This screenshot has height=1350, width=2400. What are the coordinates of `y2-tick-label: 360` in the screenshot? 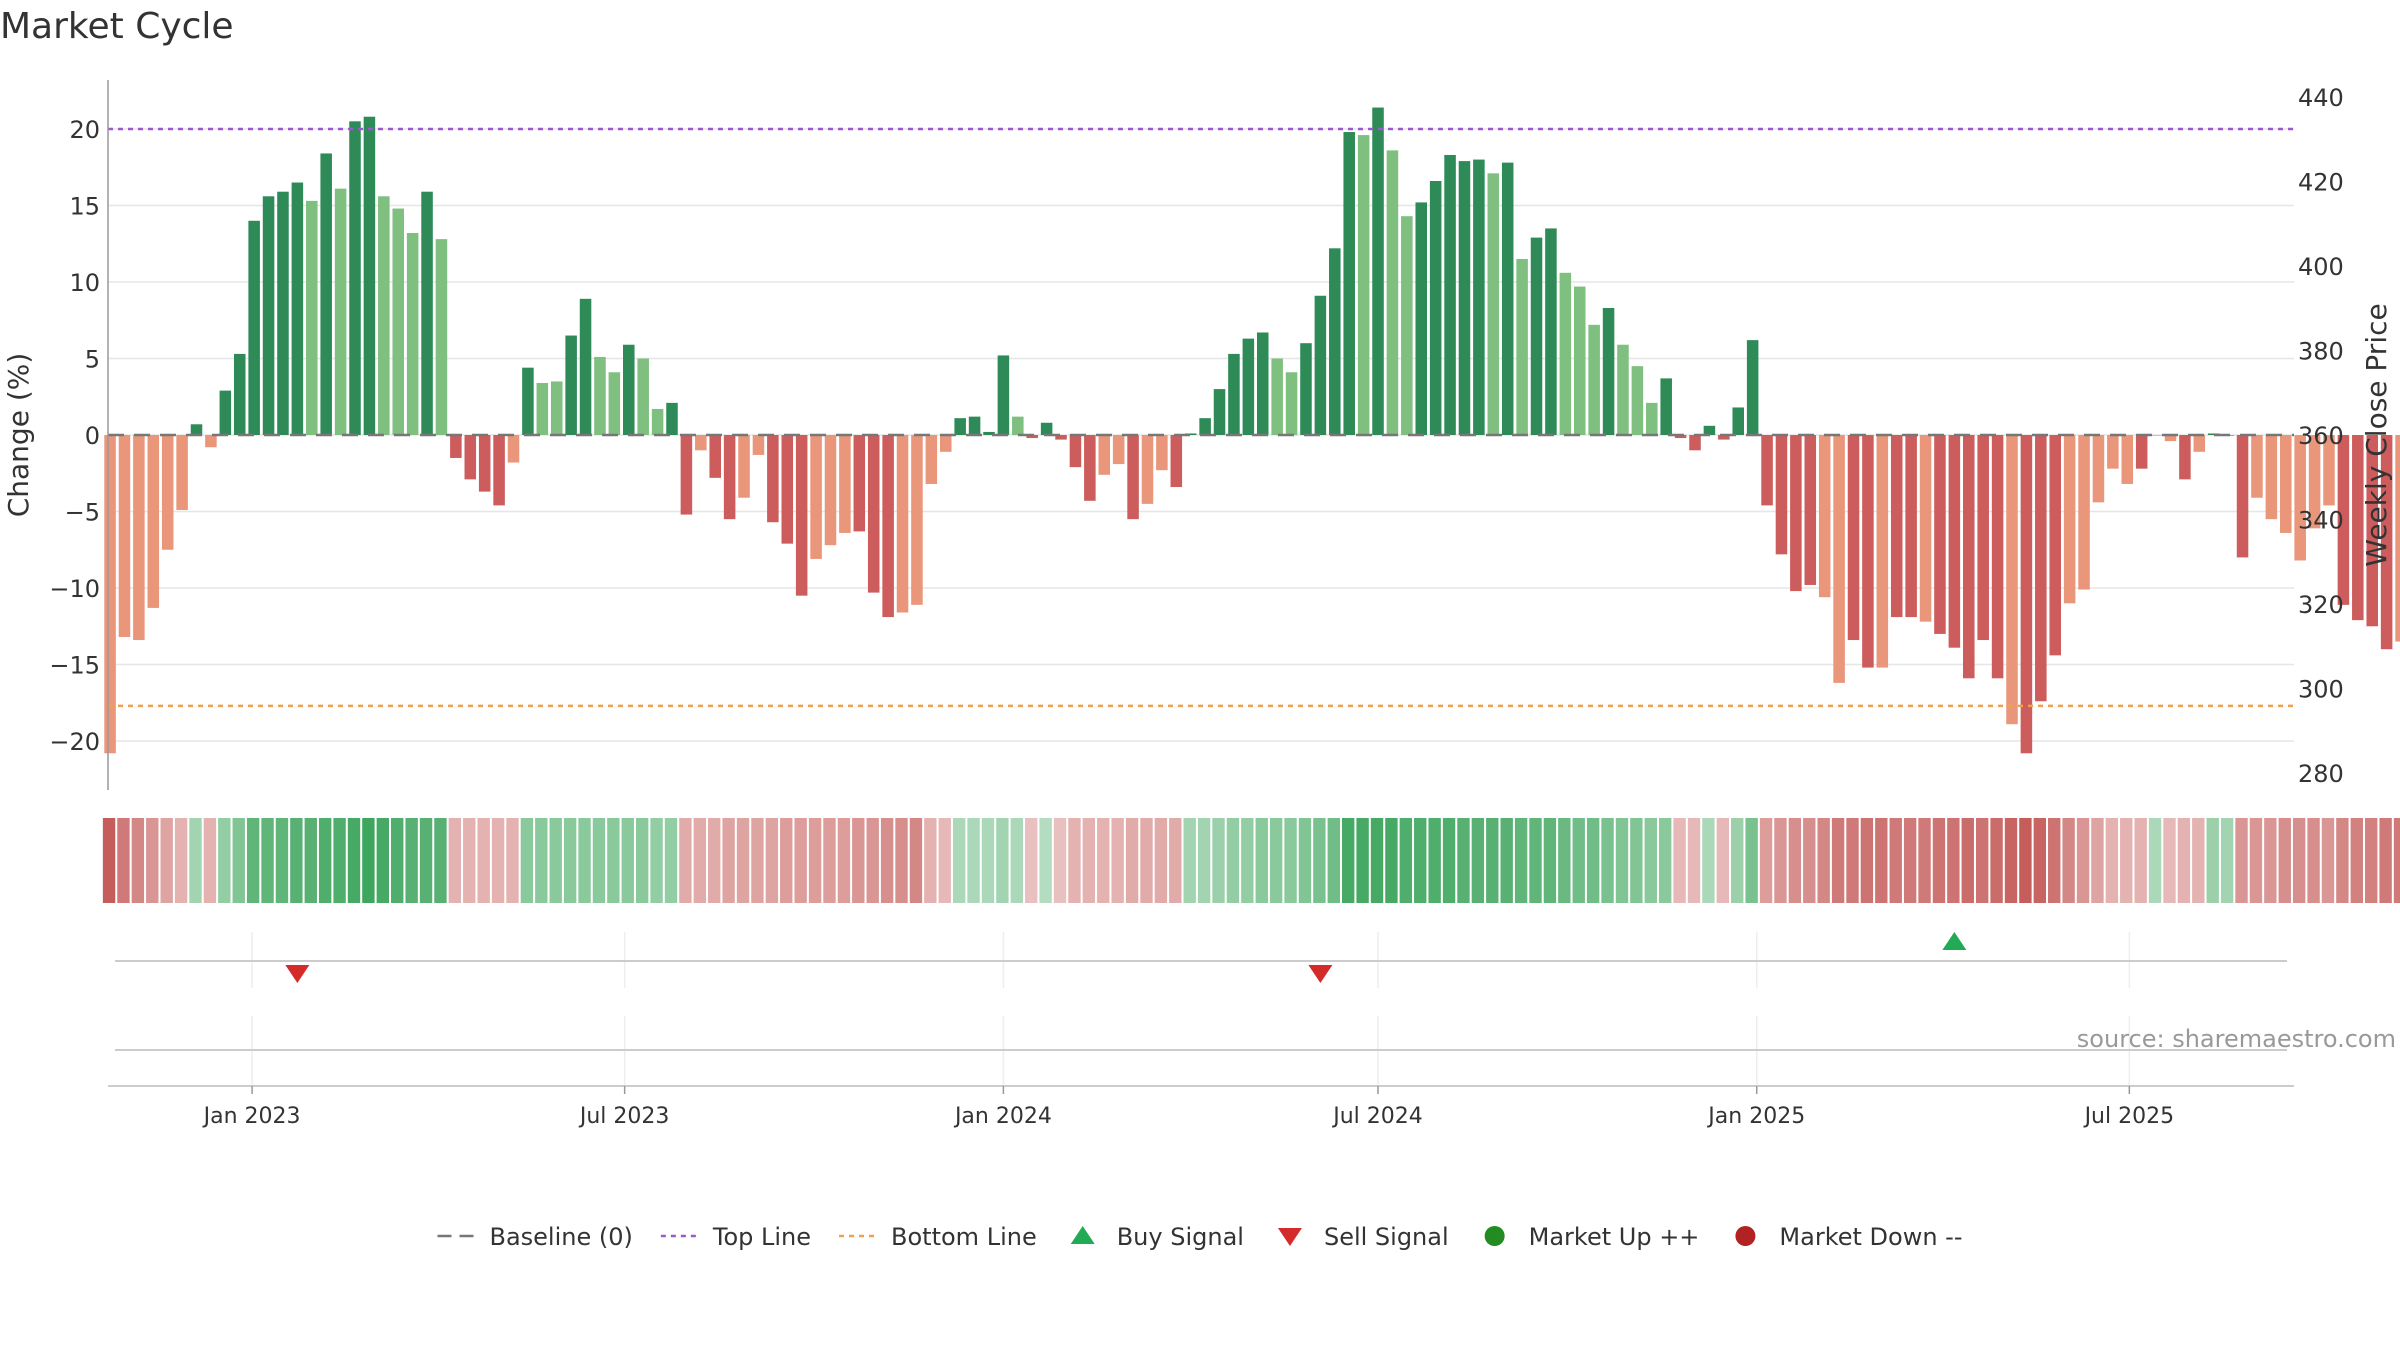 It's located at (2321, 436).